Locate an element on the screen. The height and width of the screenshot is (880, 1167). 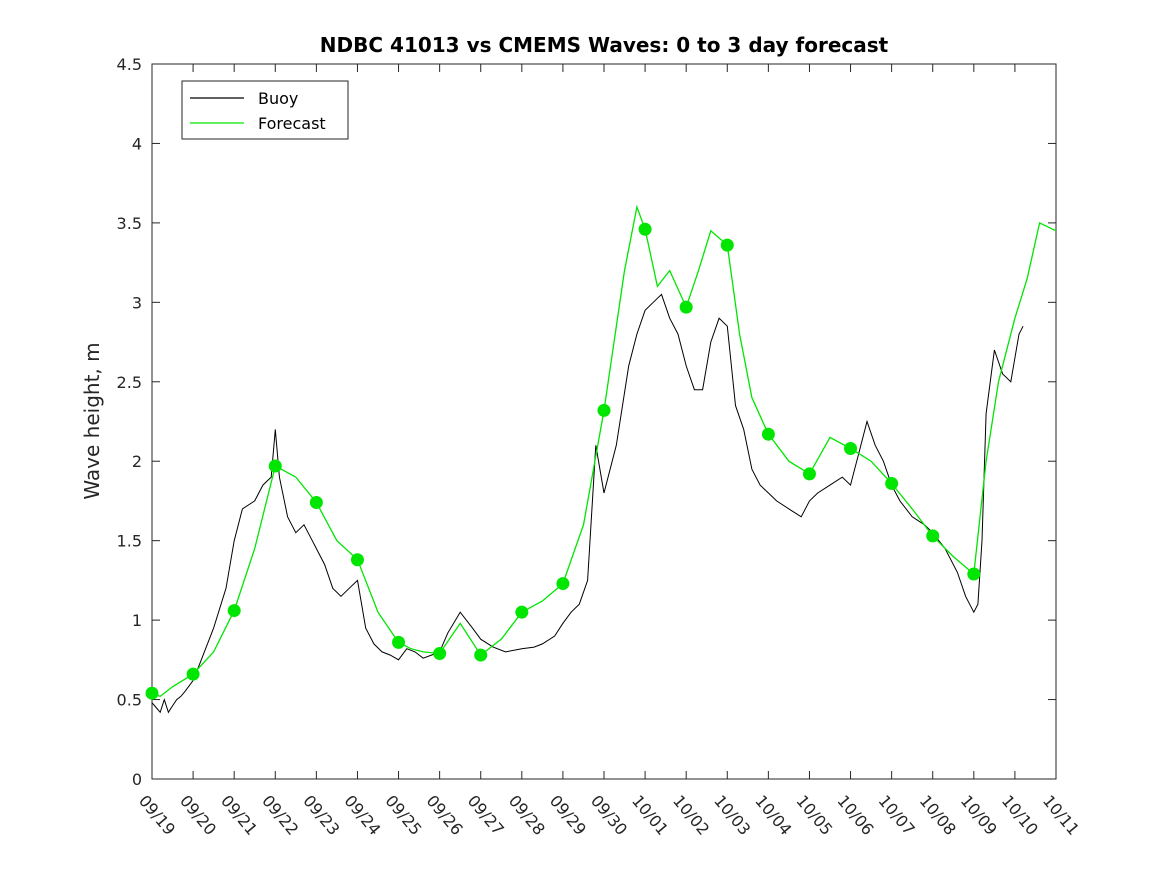
x-tick-label: 09/28 is located at coordinates (527, 815).